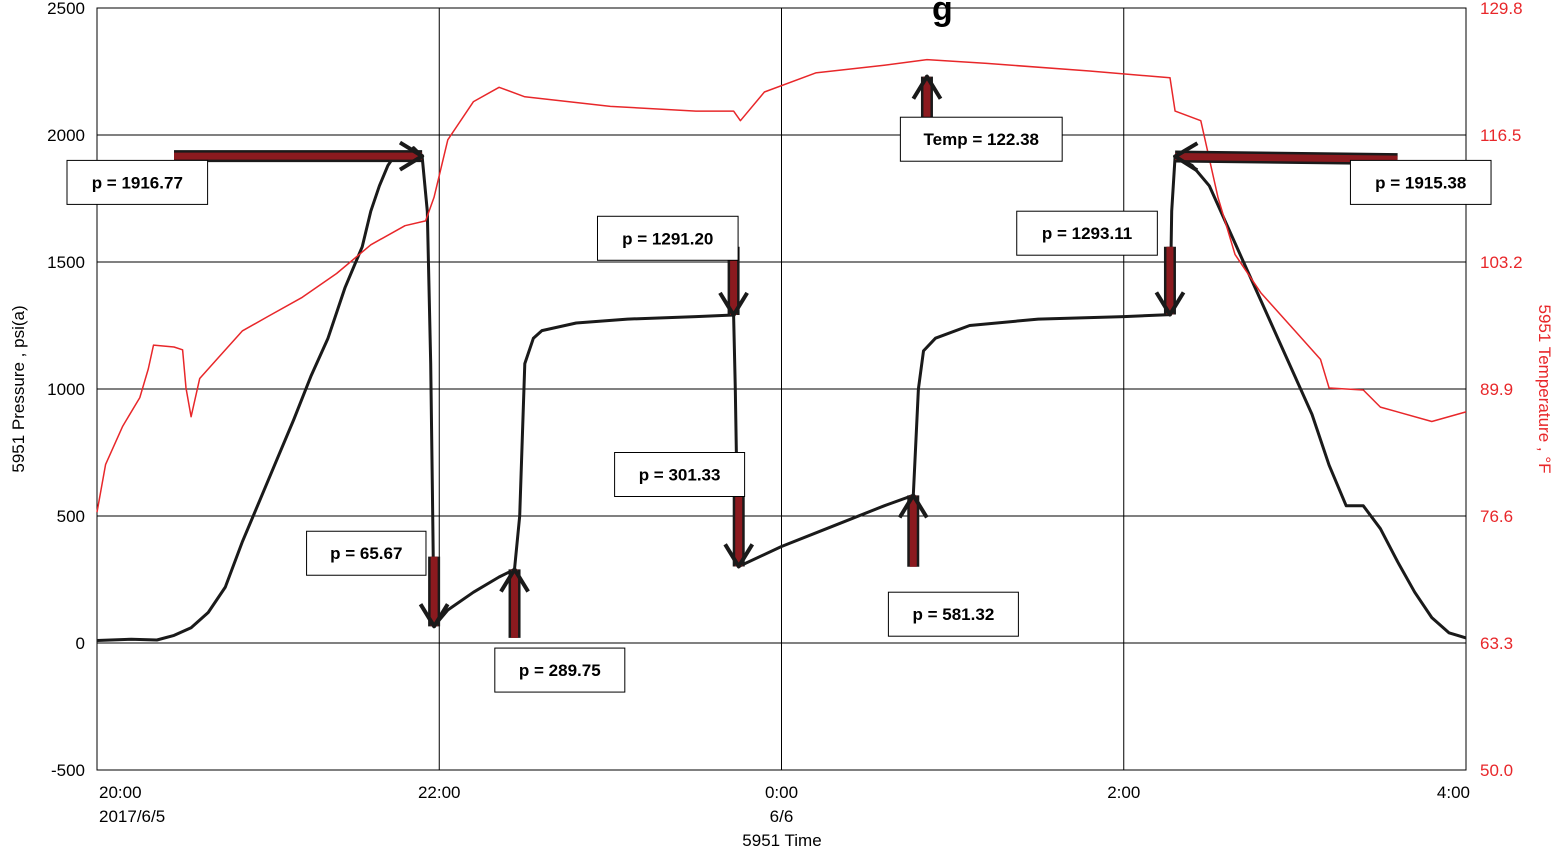 The image size is (1555, 852). What do you see at coordinates (66, 389) in the screenshot?
I see `y-left-tick-label: 1000` at bounding box center [66, 389].